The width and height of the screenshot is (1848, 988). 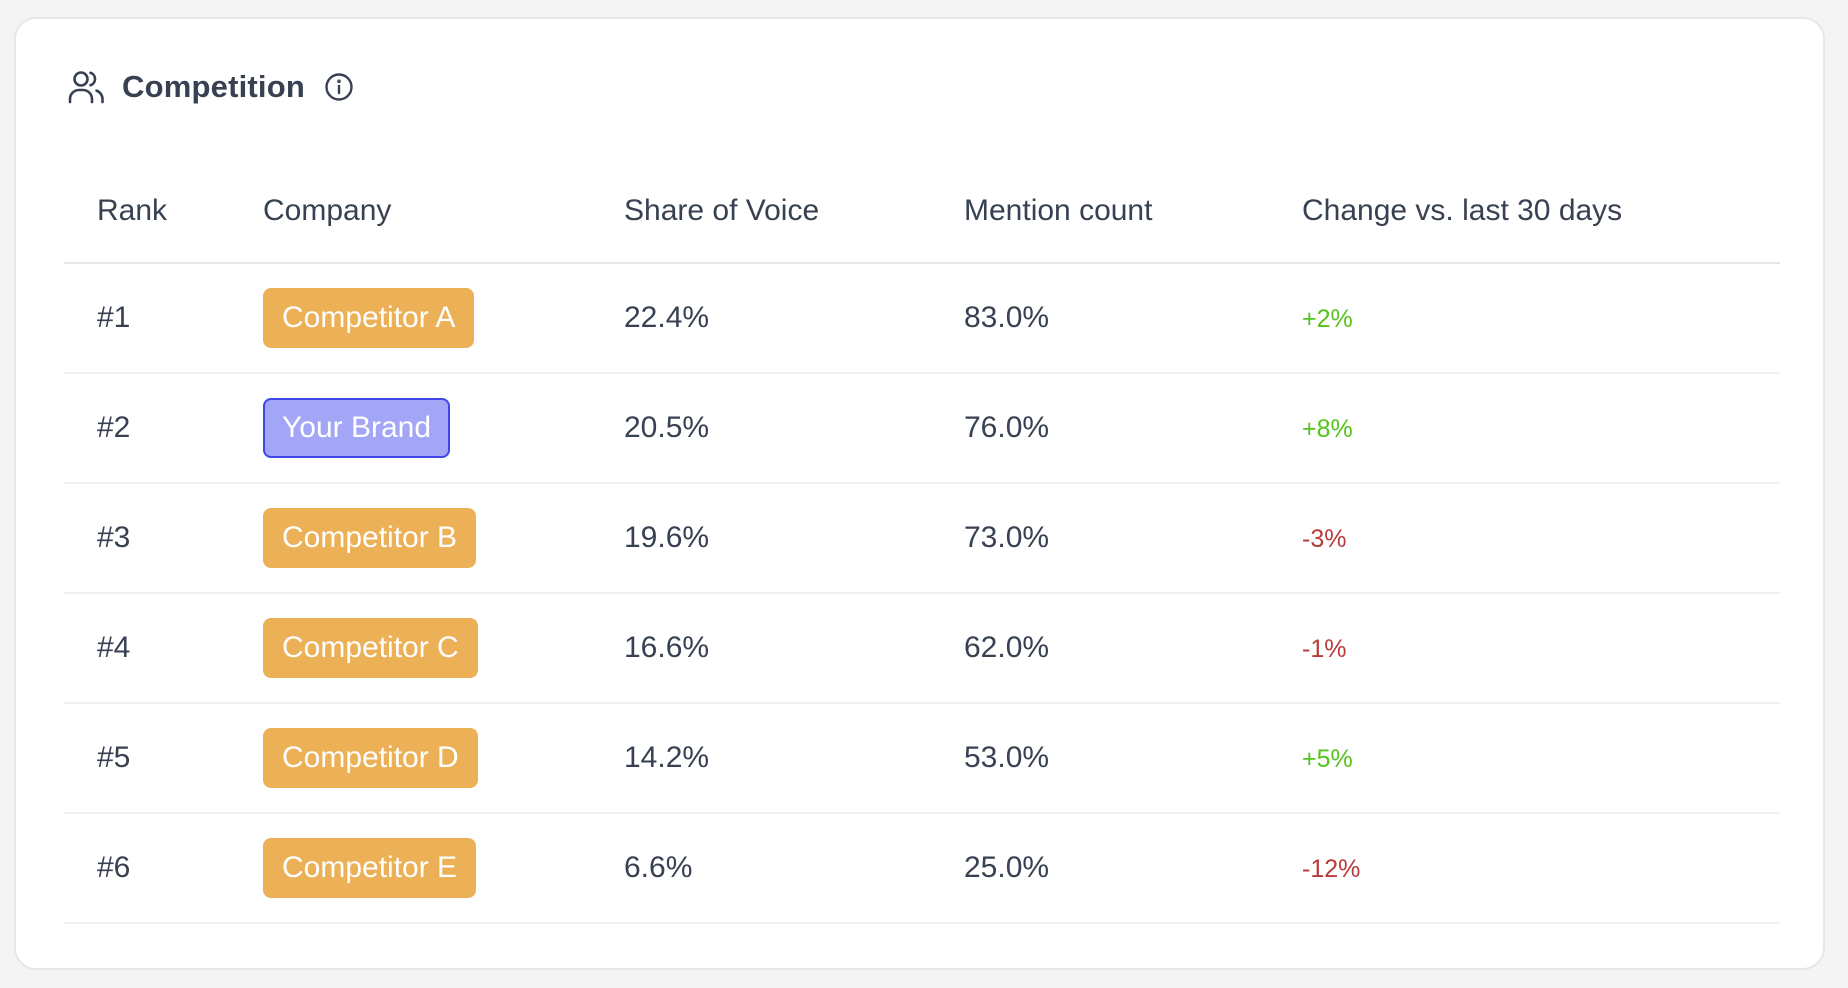 I want to click on users-icon, so click(x=86, y=87).